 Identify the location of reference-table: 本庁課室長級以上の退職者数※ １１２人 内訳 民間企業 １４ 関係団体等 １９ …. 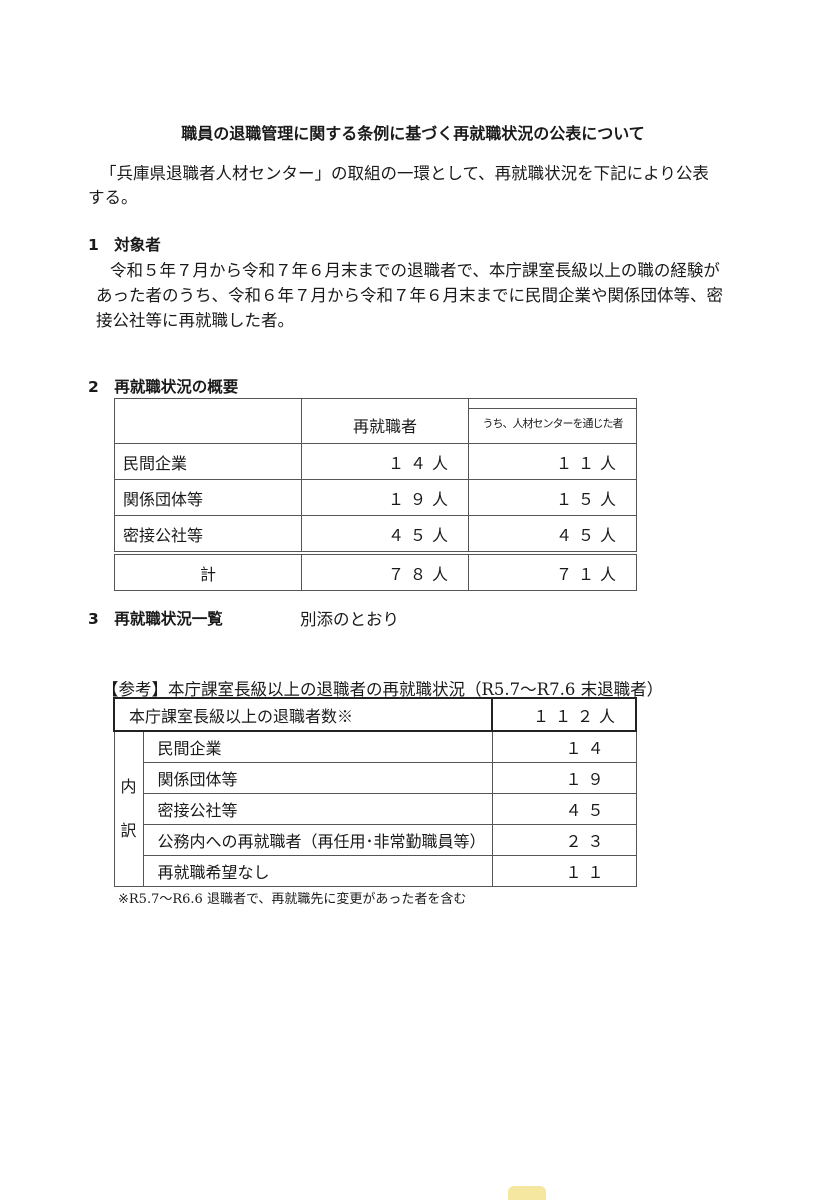
(375, 792).